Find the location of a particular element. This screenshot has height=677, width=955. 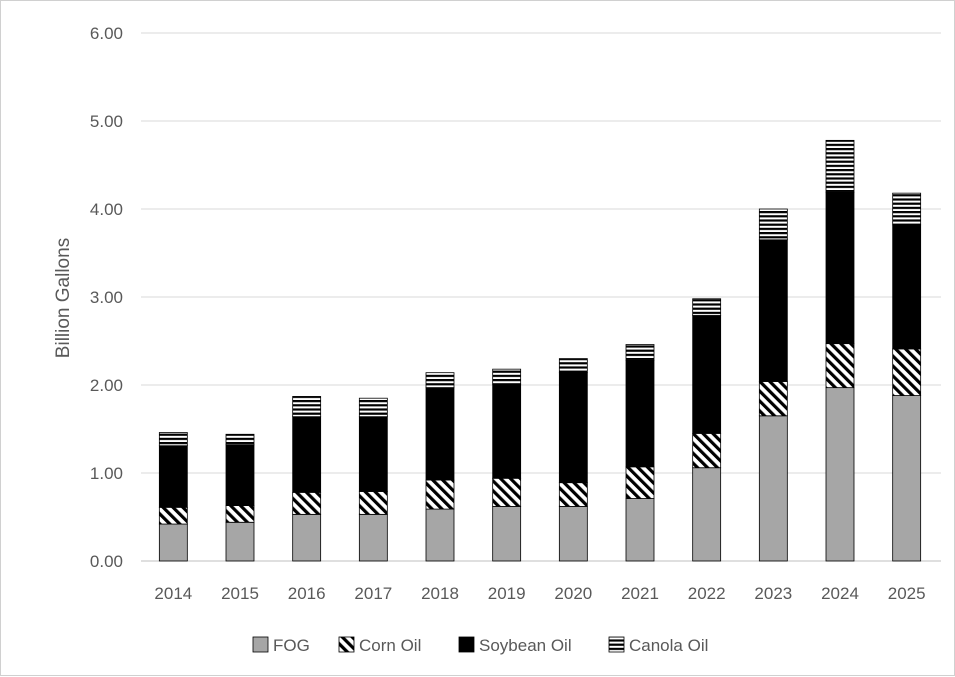

bar-segment-corn-oil-2018 is located at coordinates (440, 494).